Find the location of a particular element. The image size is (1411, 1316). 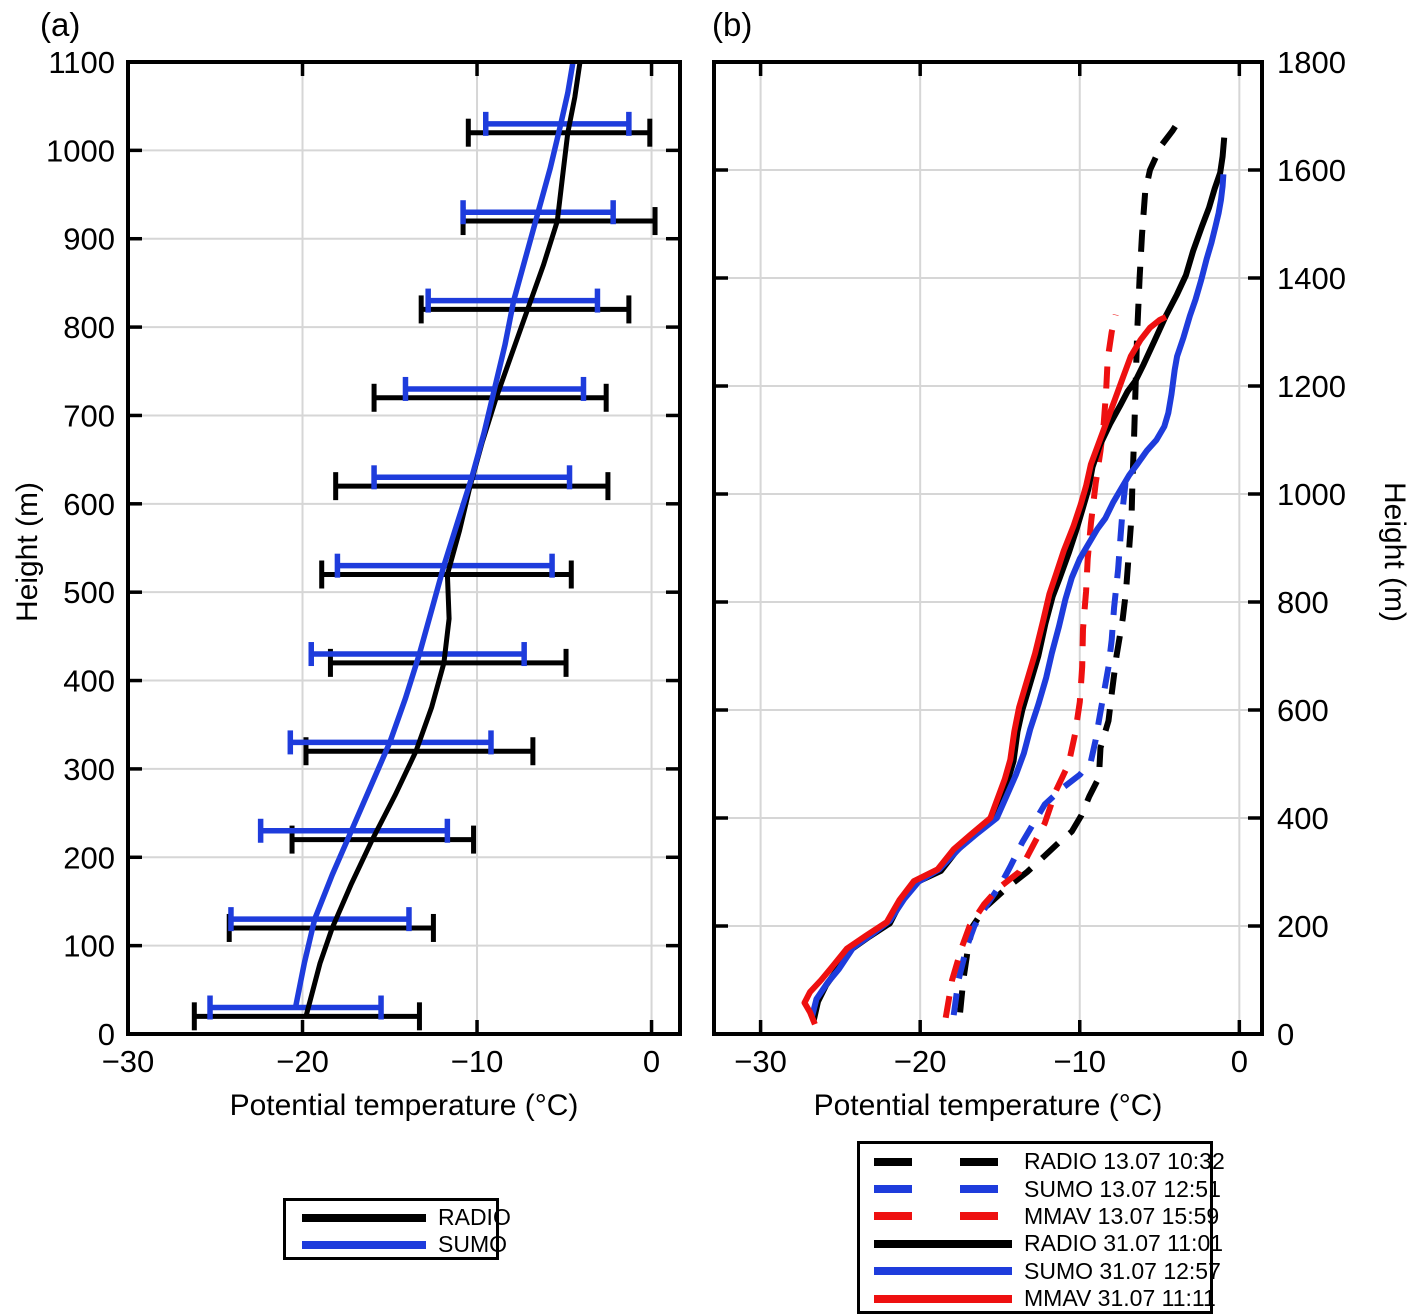

legend-entry-label: MMAV 13.07 15:59 is located at coordinates (1122, 1215).